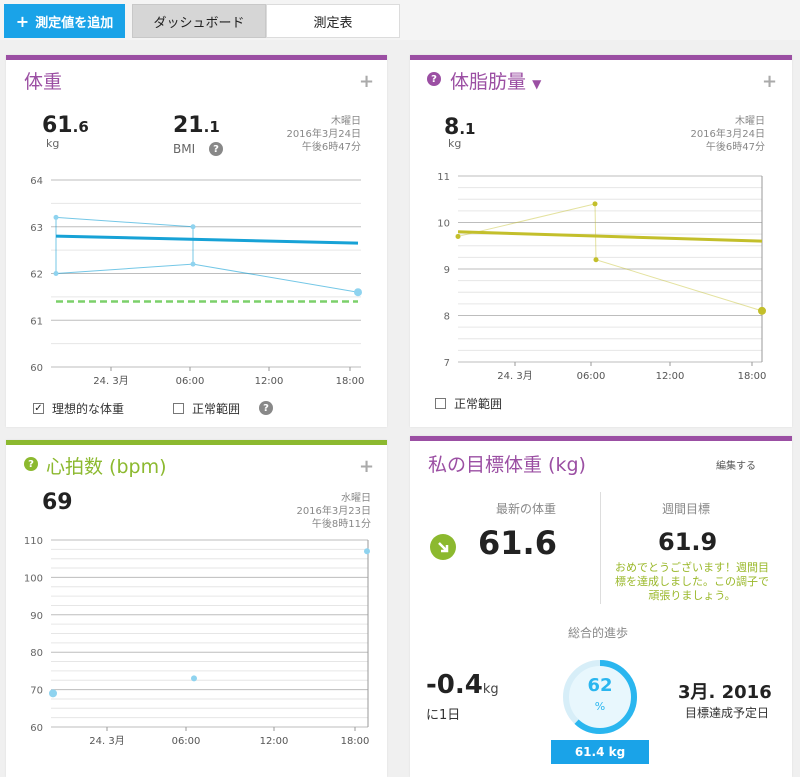 The width and height of the screenshot is (800, 777). What do you see at coordinates (53, 143) in the screenshot?
I see `weight-unit: kg` at bounding box center [53, 143].